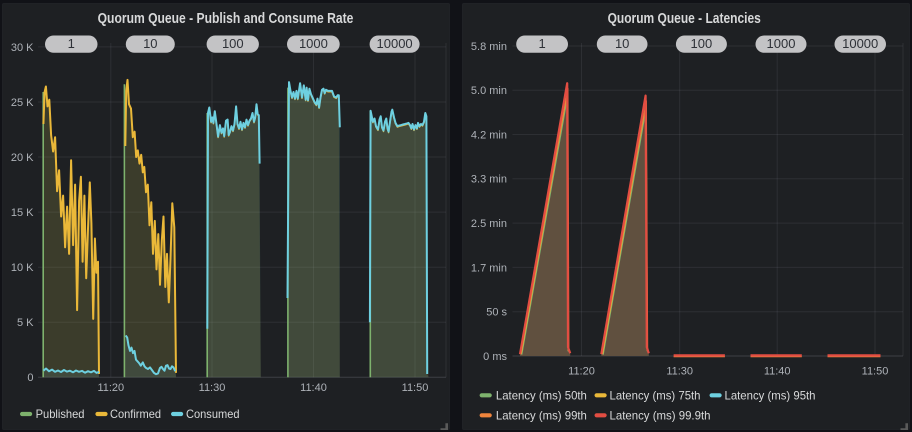 The height and width of the screenshot is (432, 912). I want to click on svg-text: 4.2 min, so click(489, 135).